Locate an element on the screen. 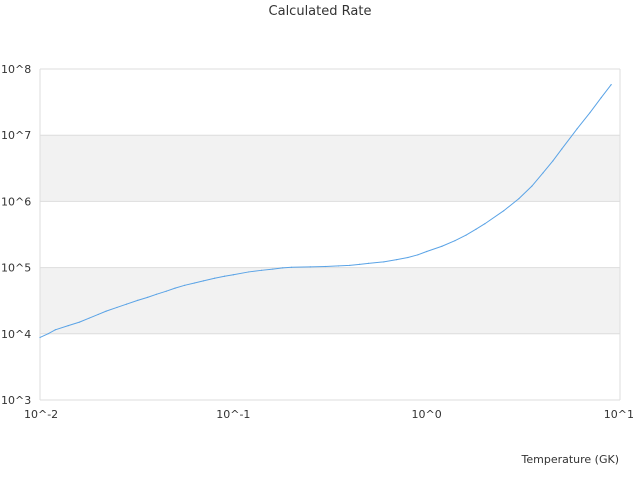 The width and height of the screenshot is (640, 480). y-tick-label: 10^4 is located at coordinates (16, 334).